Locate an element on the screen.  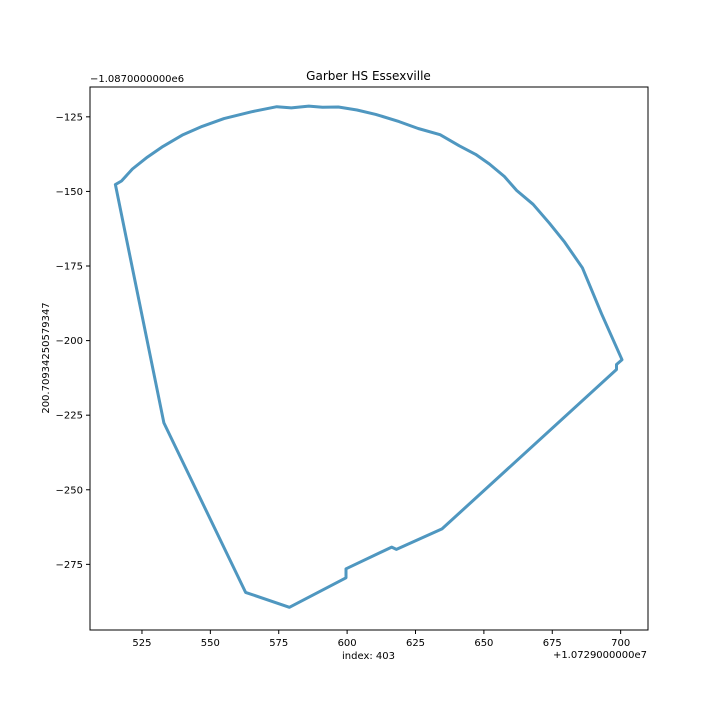
y-axis-ticks: −125 −150 −175 −200 −225 −250 −275 is located at coordinates (73, 341).